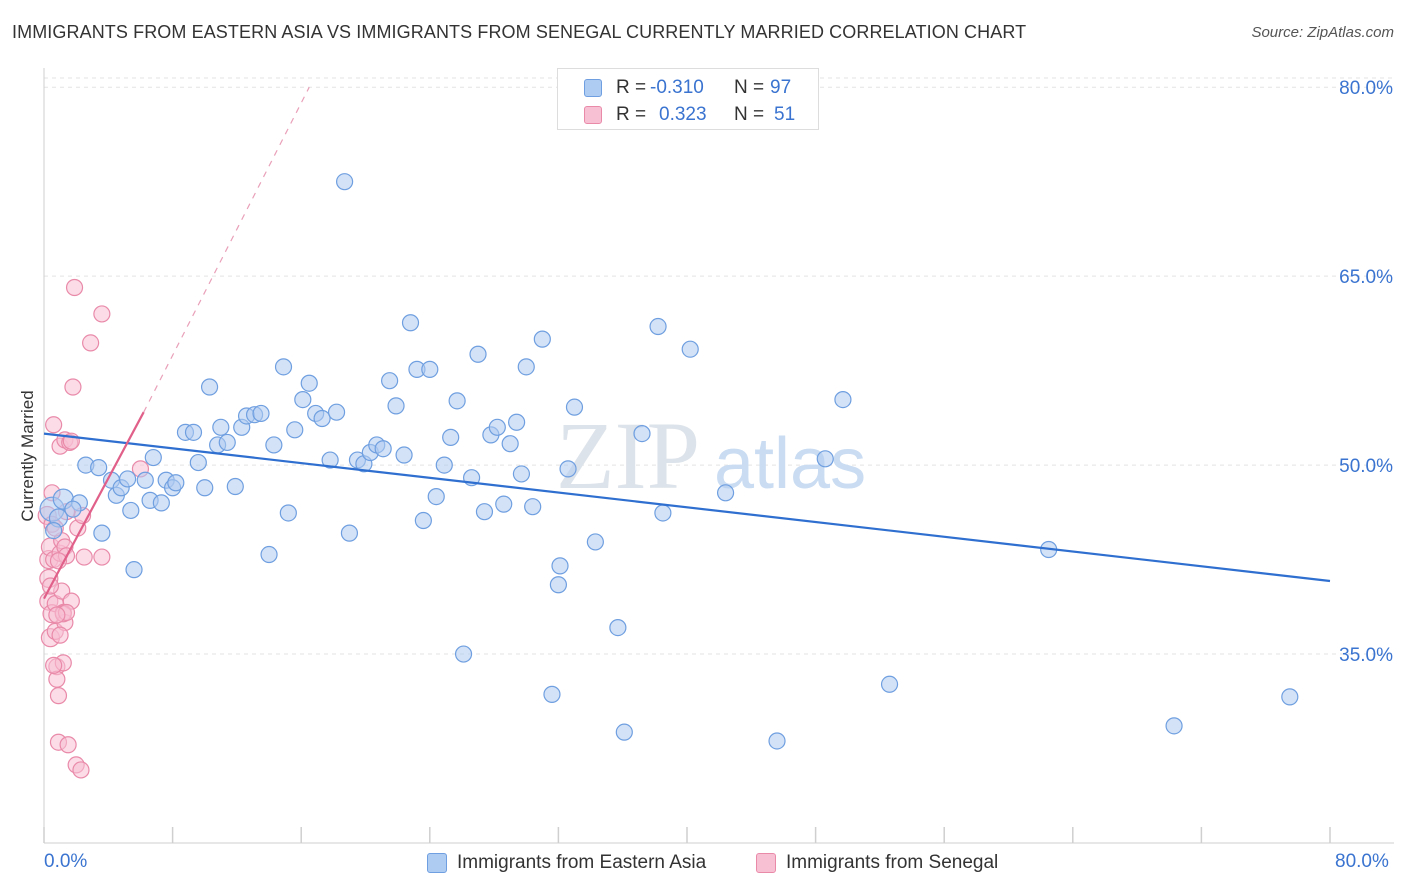  Describe the element at coordinates (628, 455) in the screenshot. I see `watermark-zip: ZIP` at that location.